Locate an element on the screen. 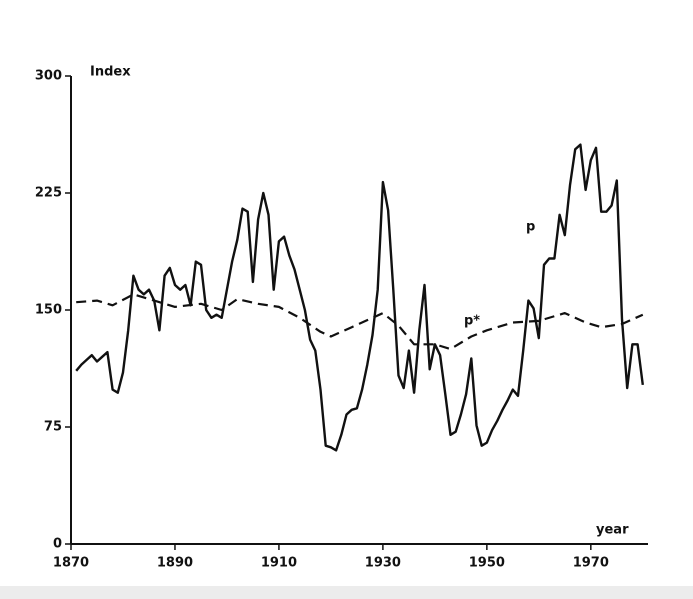 This screenshot has height=599, width=693. x-tick-label: 1890 is located at coordinates (175, 563).